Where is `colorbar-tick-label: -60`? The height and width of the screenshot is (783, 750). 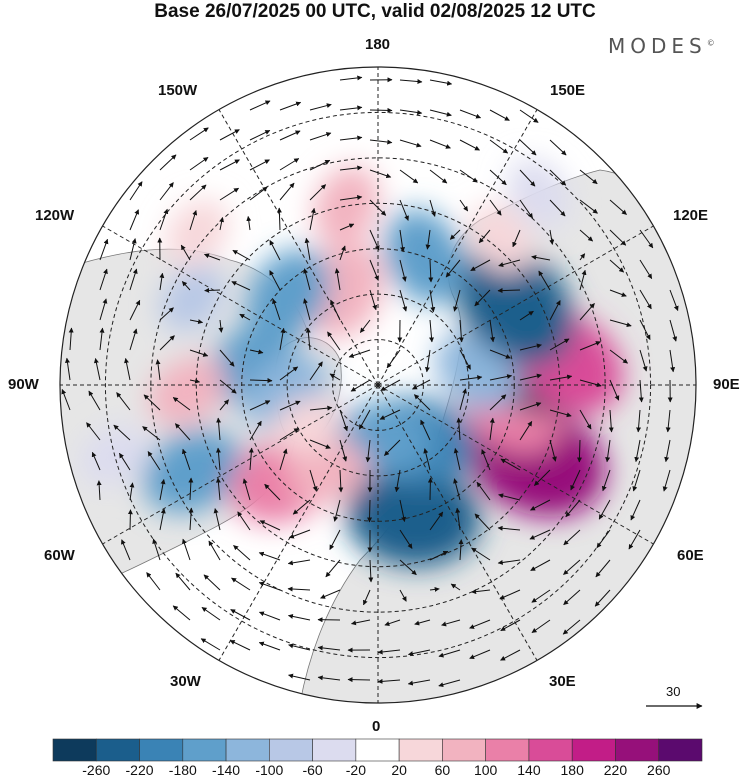
colorbar-tick-label: -60 is located at coordinates (312, 770).